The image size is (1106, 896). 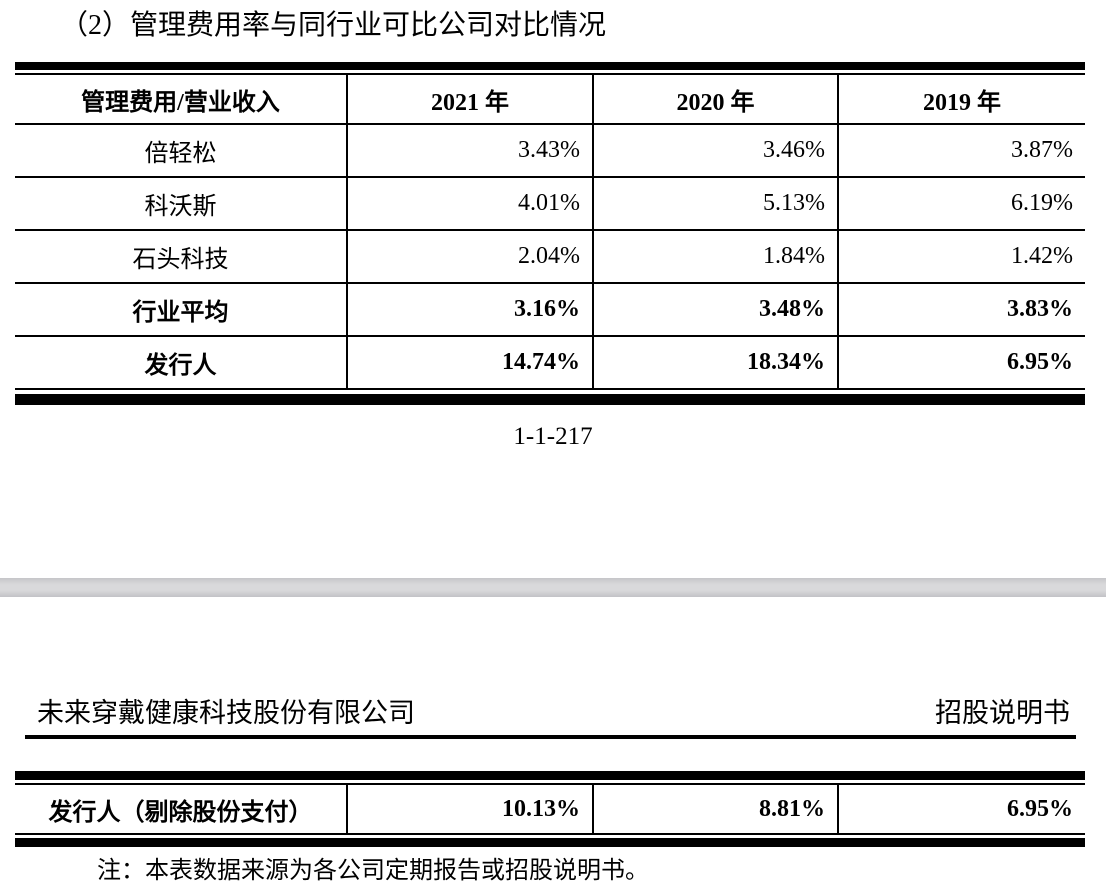 I want to click on section-heading: （2）管理费用率与同行业可比公司对比情况, so click(x=333, y=25).